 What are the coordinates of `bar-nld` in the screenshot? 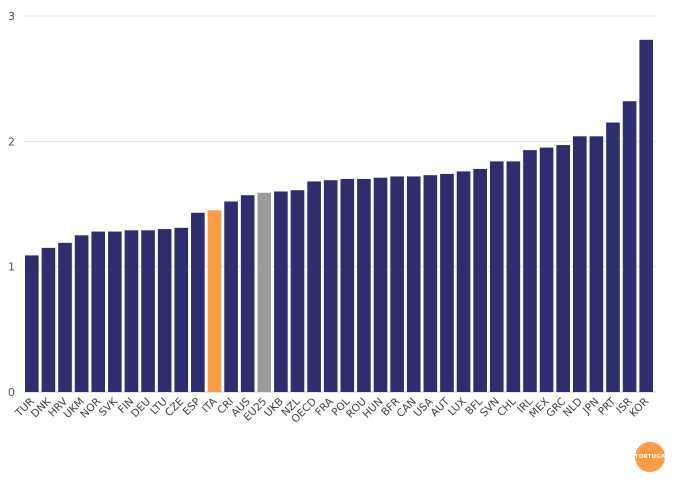 It's located at (579, 264).